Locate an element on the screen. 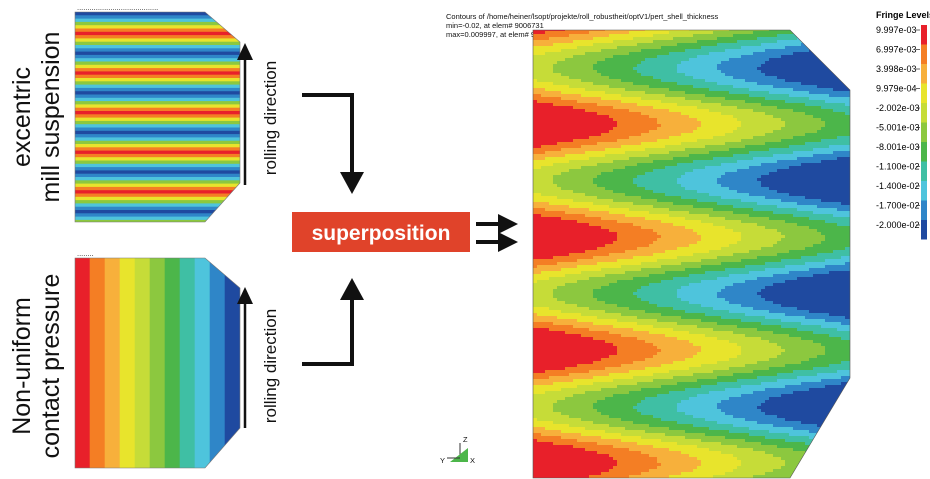 This screenshot has width=930, height=479. contour-max: max=0.009997, at elem# 9001404 is located at coordinates (503, 34).